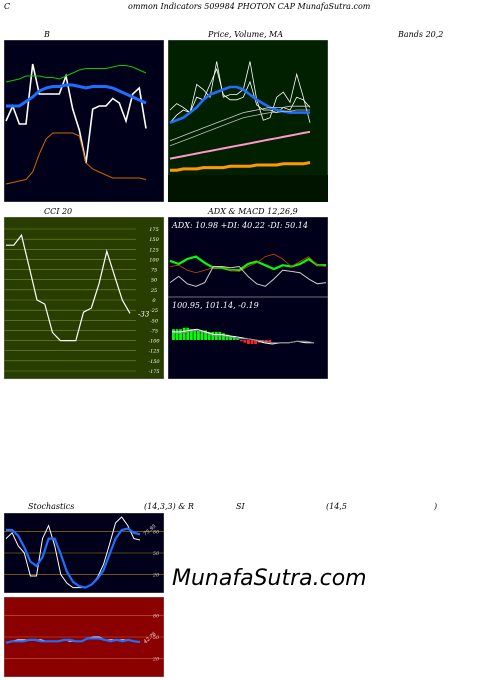  I want to click on stochastics-title: Stochastics, so click(51, 506).